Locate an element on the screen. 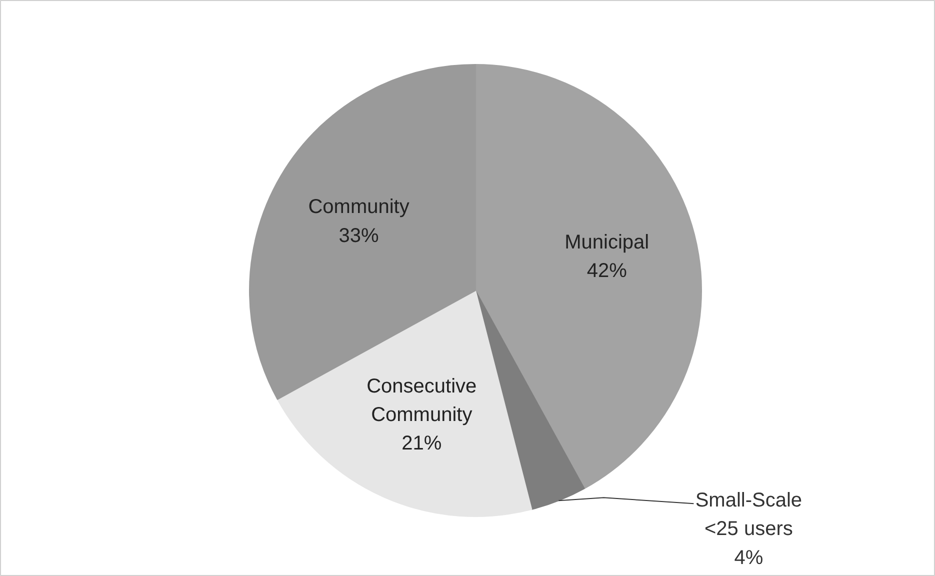  slice-label: Community is located at coordinates (359, 207).